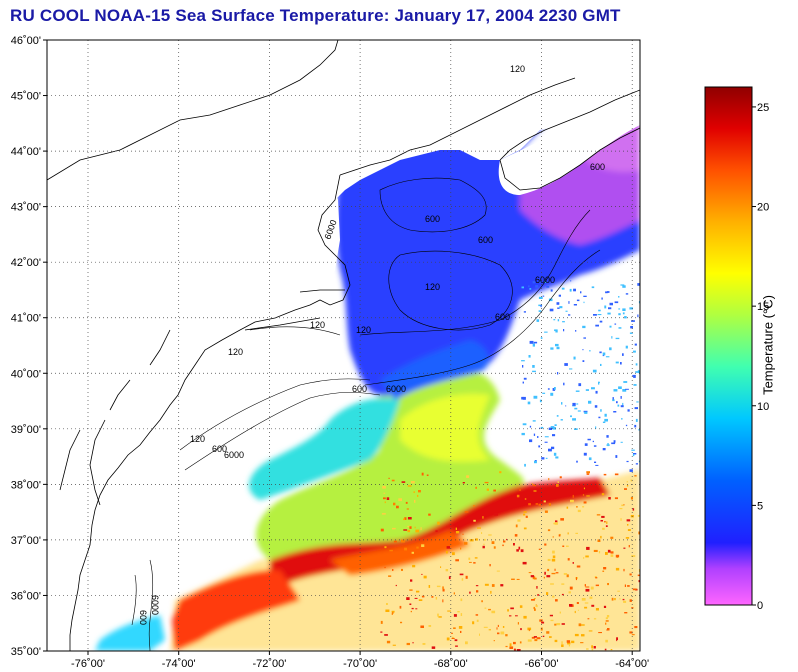  What do you see at coordinates (143, 617) in the screenshot?
I see `contour-label-600: 600` at bounding box center [143, 617].